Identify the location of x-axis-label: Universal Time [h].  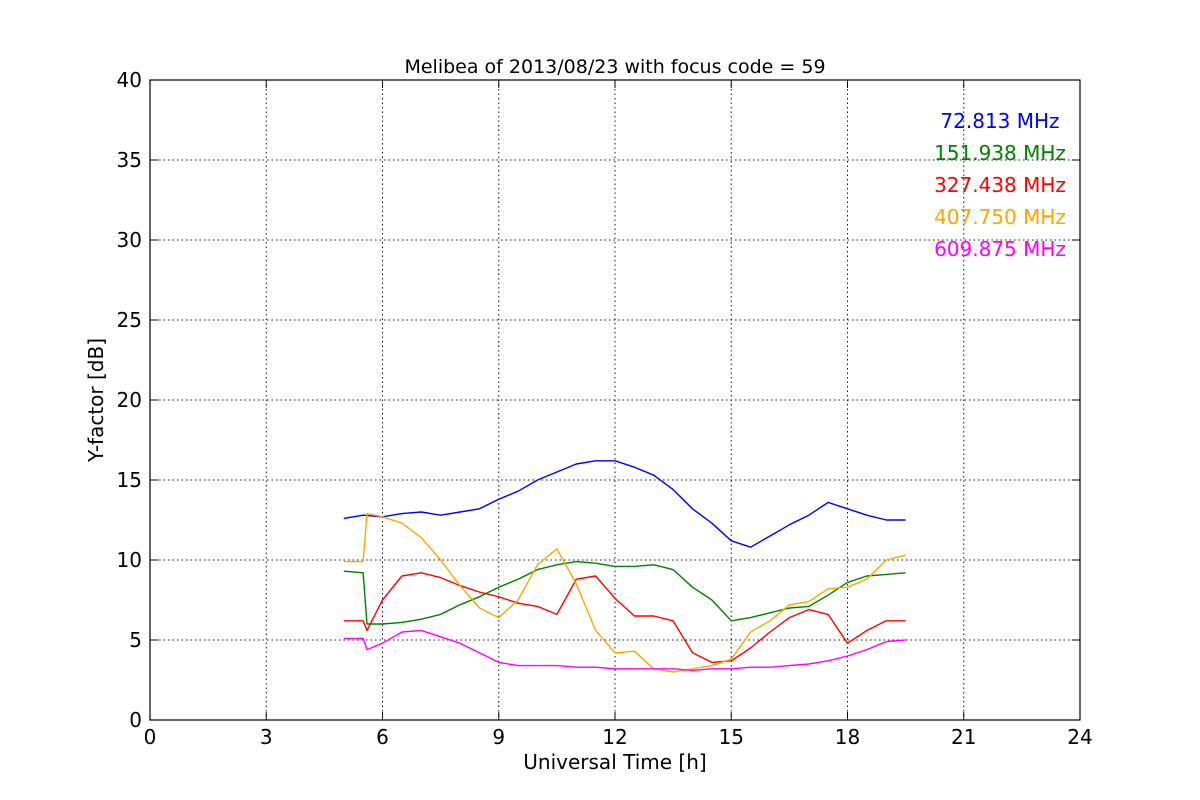
(614, 762).